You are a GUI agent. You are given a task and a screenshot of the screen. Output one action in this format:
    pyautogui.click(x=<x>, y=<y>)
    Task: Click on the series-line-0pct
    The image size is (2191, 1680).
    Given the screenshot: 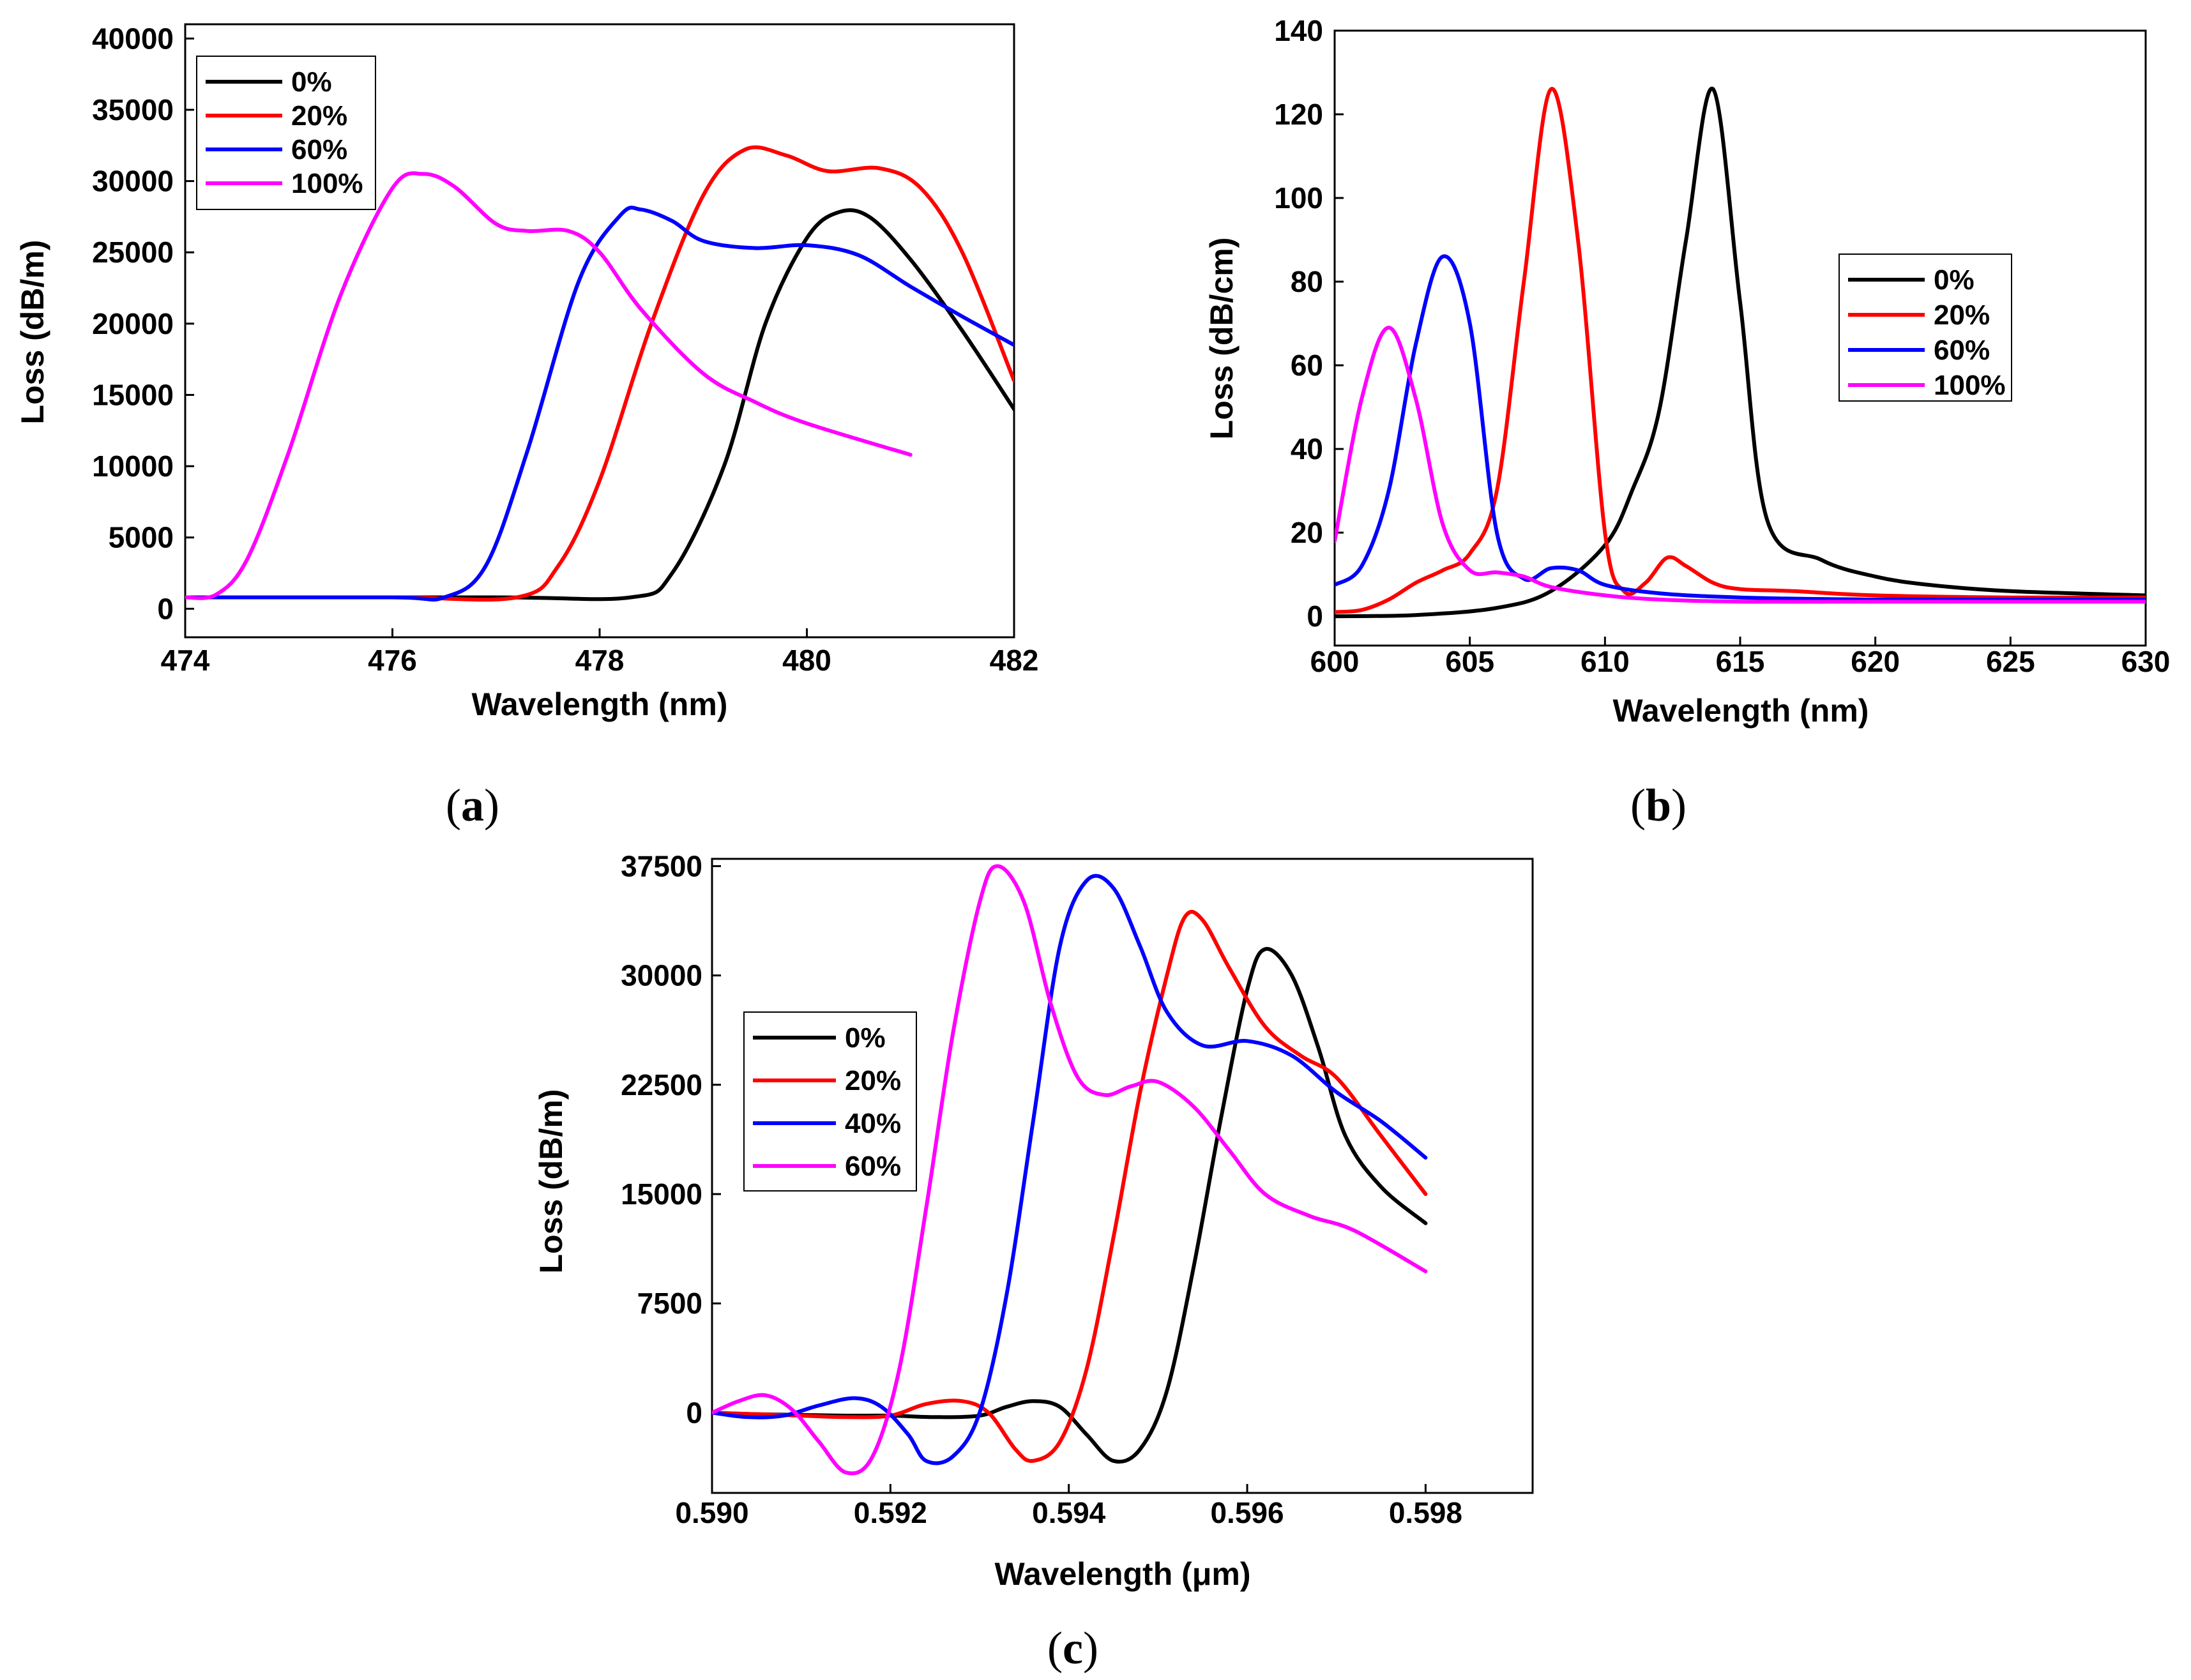 What is the action you would take?
    pyautogui.click(x=1740, y=352)
    